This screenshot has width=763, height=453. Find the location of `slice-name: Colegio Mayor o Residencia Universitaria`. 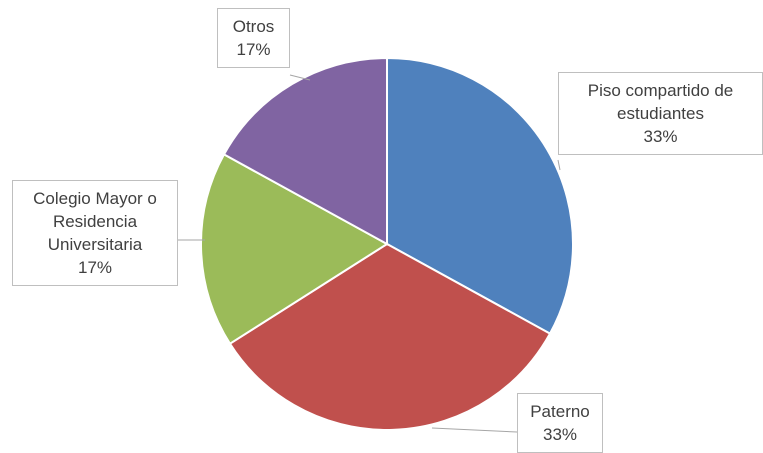

slice-name: Colegio Mayor o Residencia Universitaria is located at coordinates (95, 221).